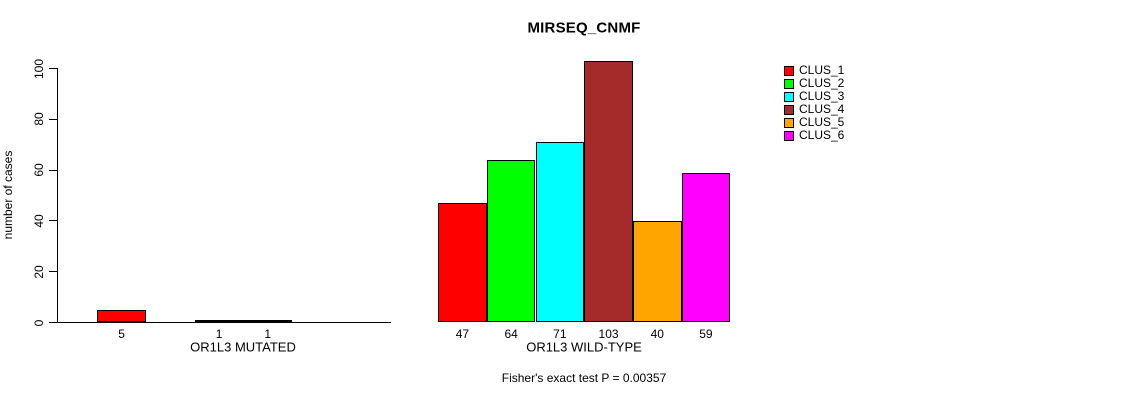 The width and height of the screenshot is (1140, 400). What do you see at coordinates (39, 221) in the screenshot?
I see `y-tick-label: 40` at bounding box center [39, 221].